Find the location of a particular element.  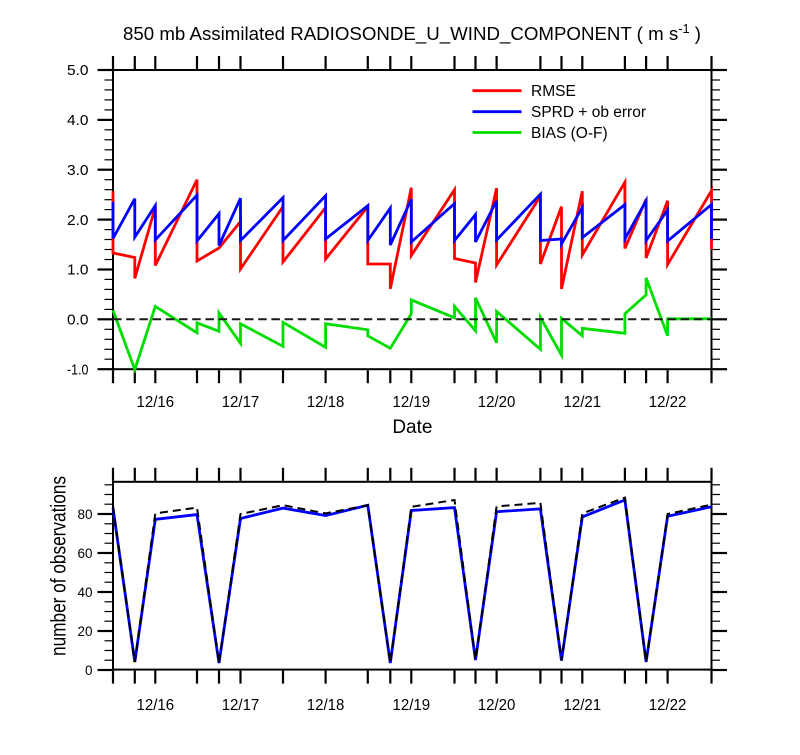

svg-text: BIAS (O-F) is located at coordinates (569, 133).